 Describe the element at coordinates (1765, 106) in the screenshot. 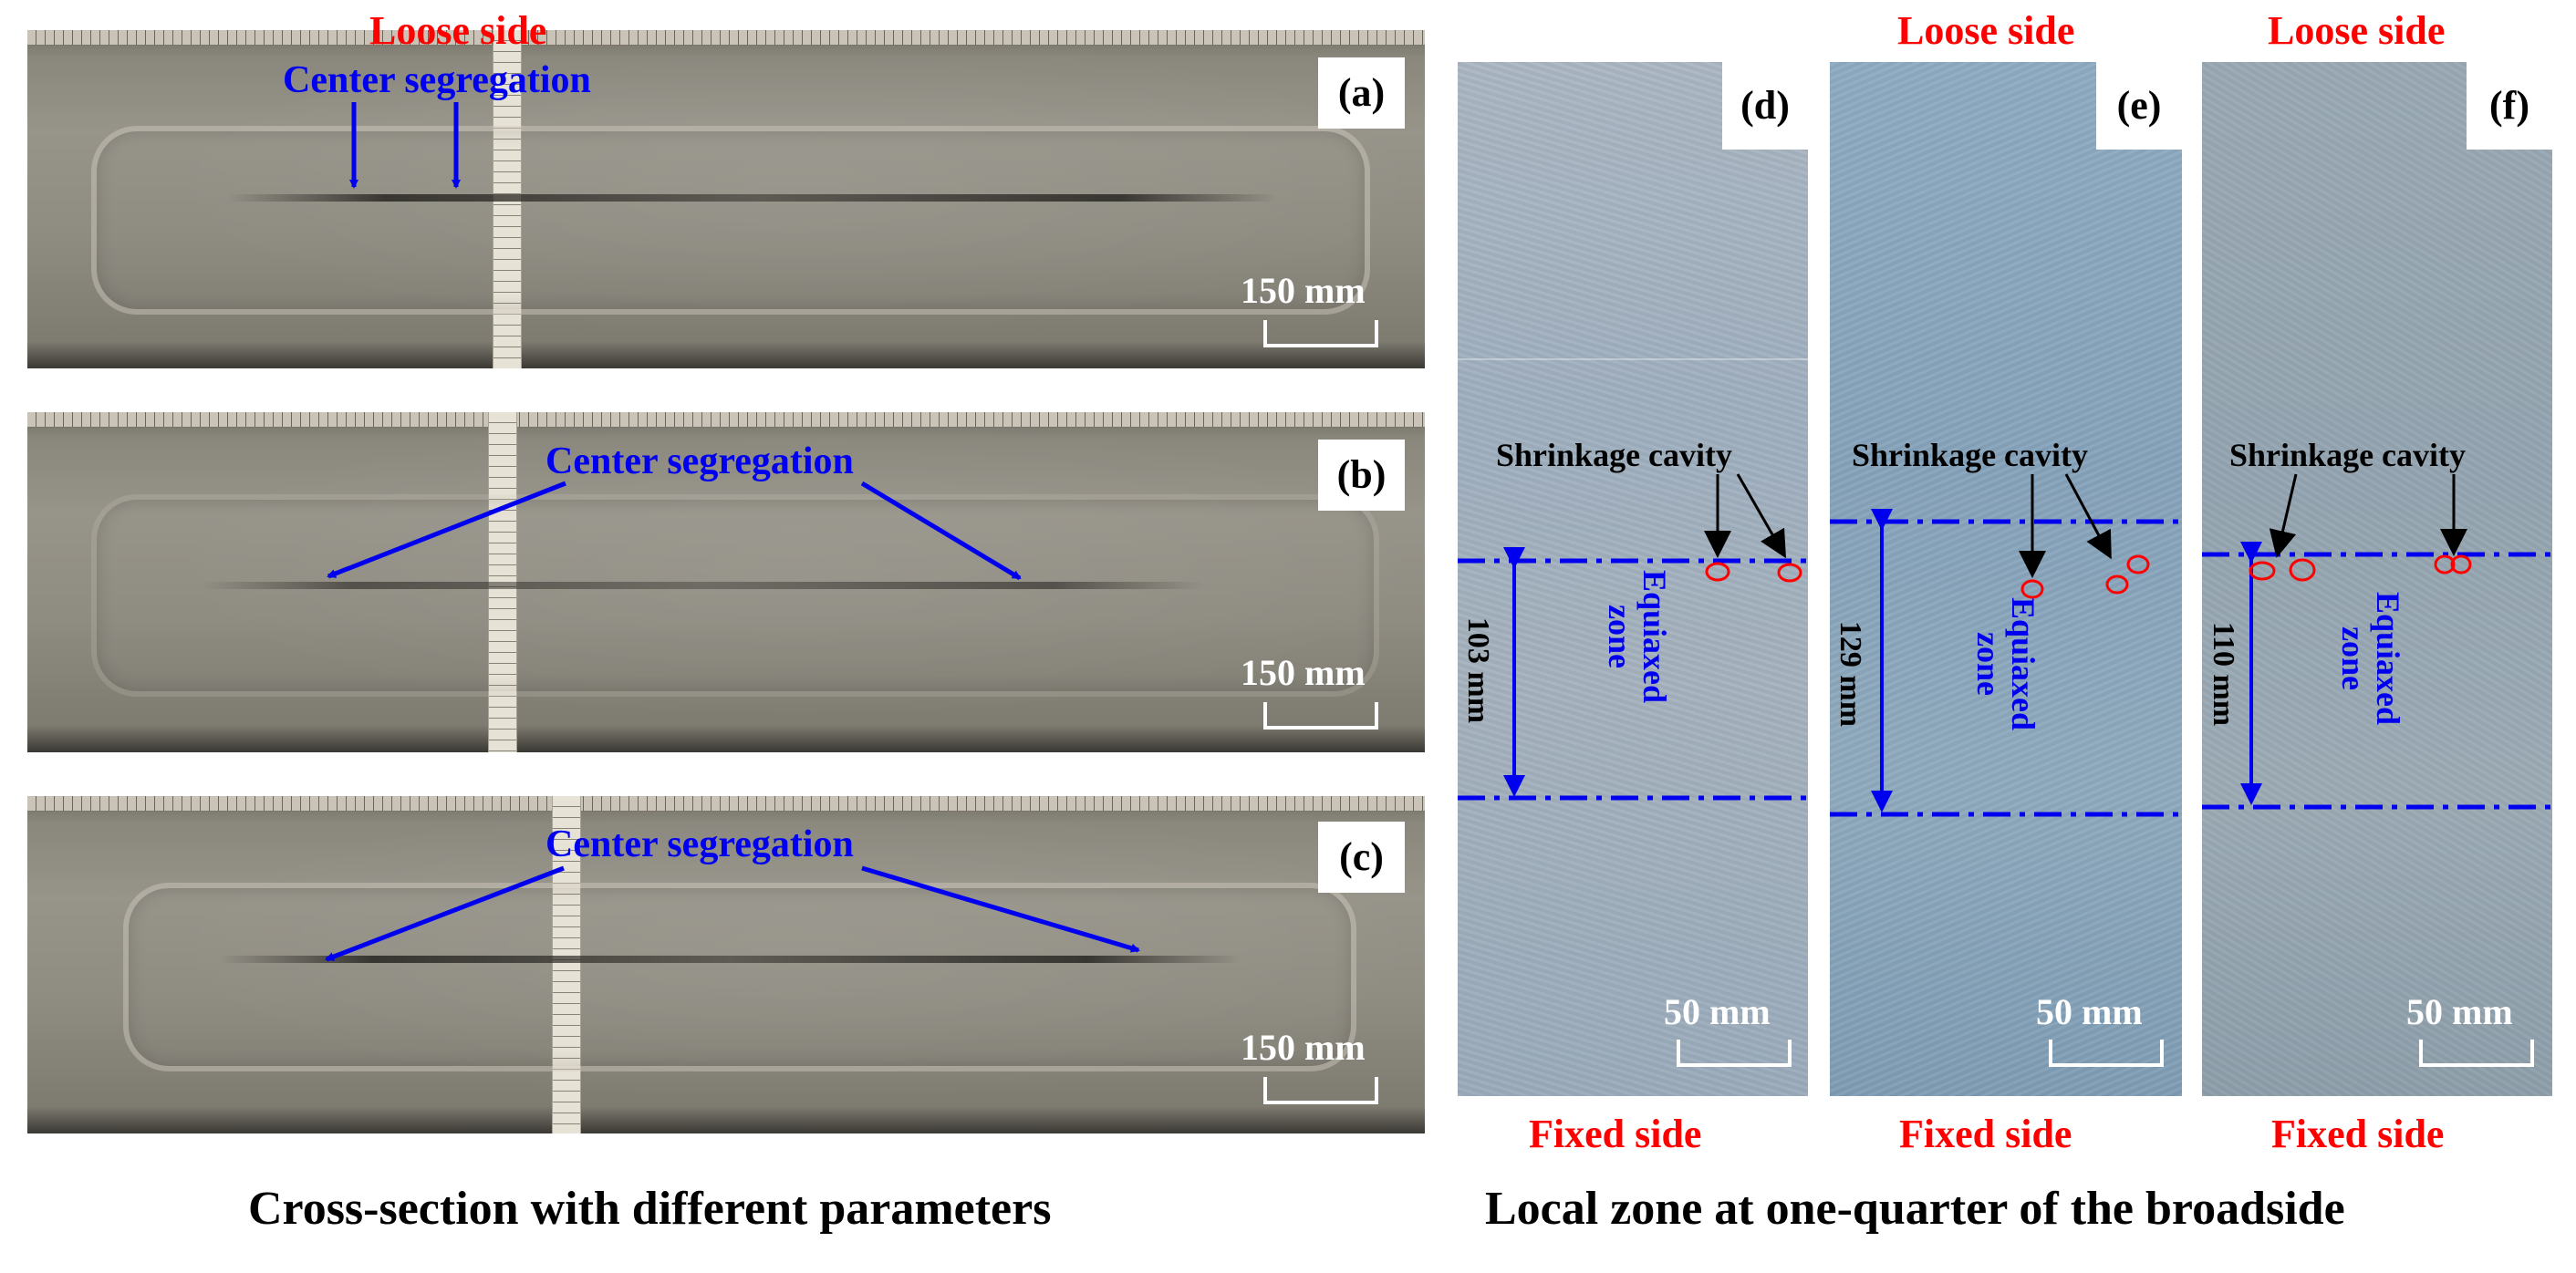

I see `panel-tag-d: (d)` at that location.